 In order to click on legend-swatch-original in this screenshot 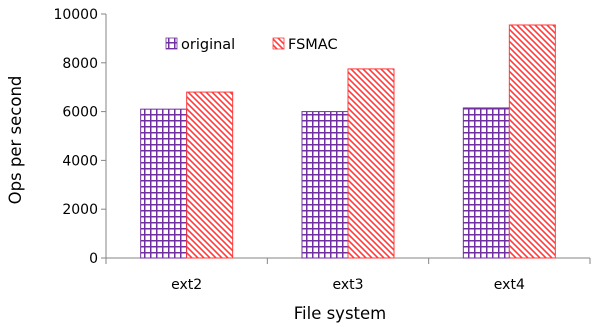, I will do `click(171, 43)`.